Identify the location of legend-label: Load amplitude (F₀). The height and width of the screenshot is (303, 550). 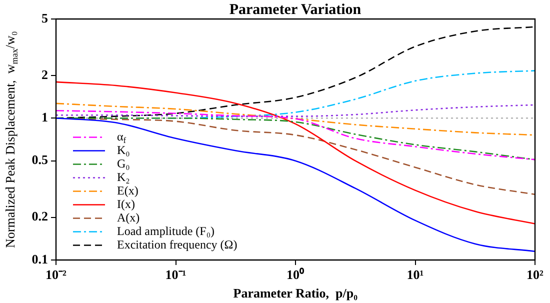
(165, 231).